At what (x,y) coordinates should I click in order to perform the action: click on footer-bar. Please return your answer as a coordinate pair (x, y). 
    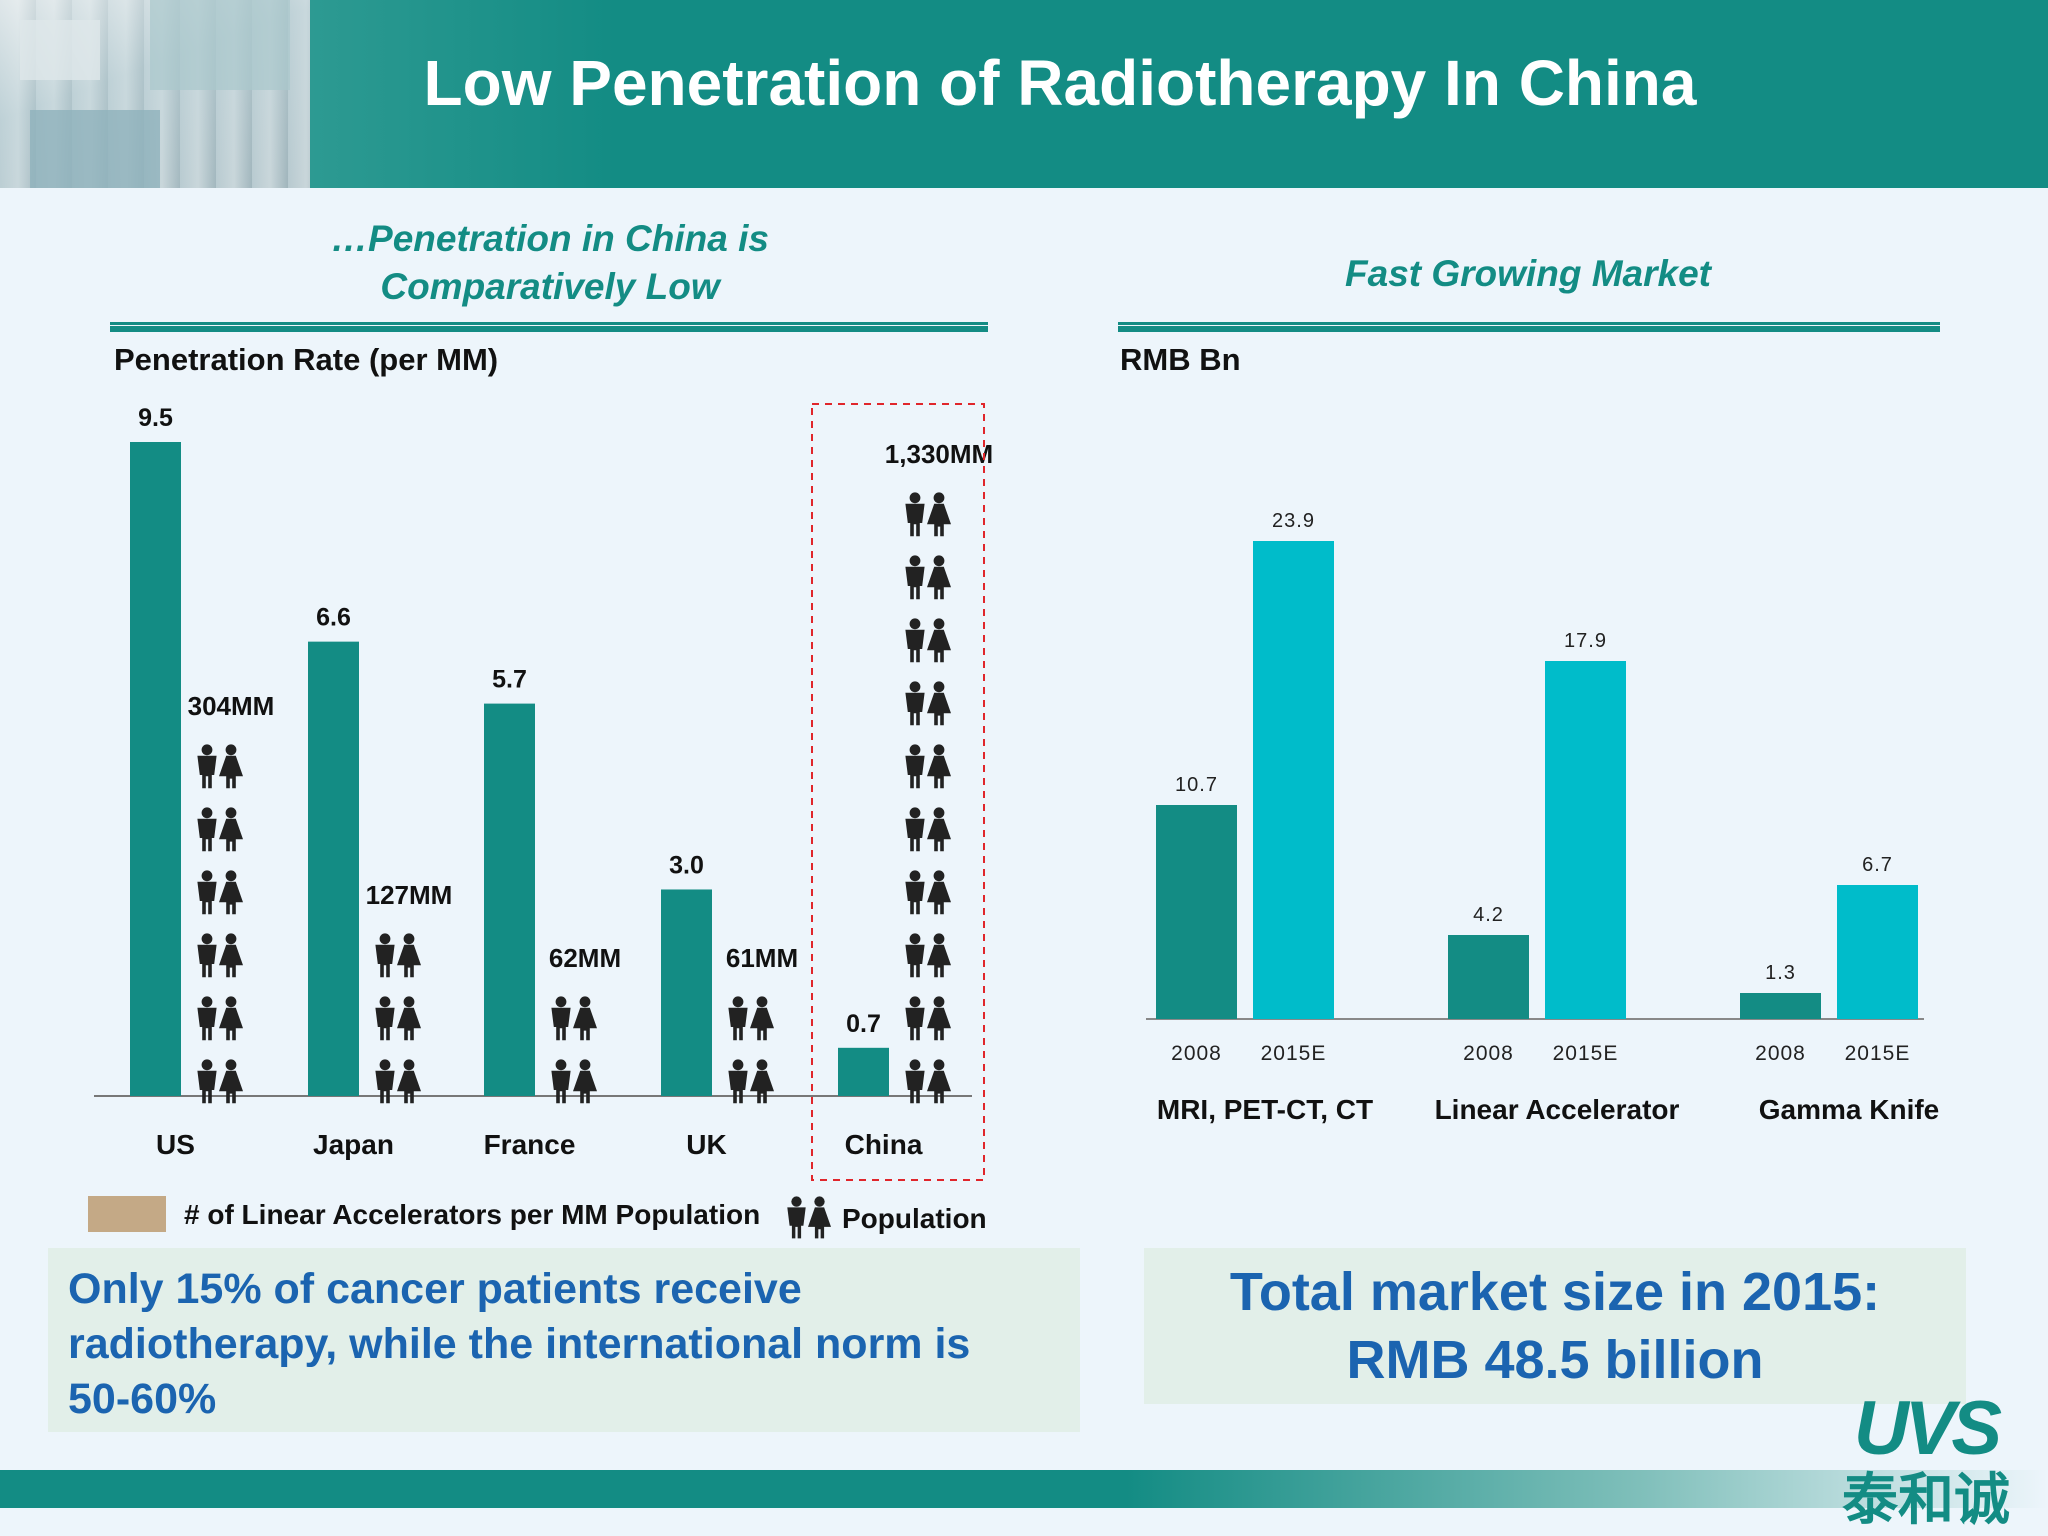
    Looking at the image, I should click on (1024, 1489).